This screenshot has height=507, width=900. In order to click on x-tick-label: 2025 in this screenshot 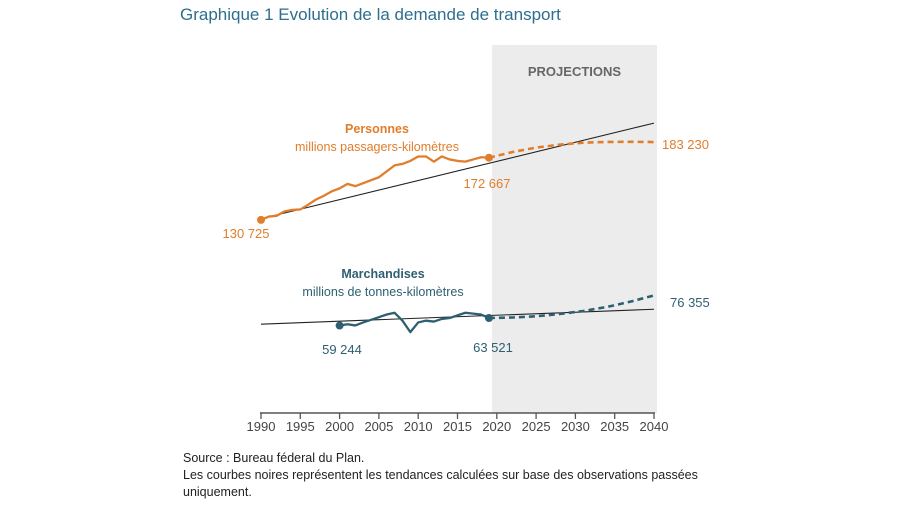, I will do `click(536, 426)`.